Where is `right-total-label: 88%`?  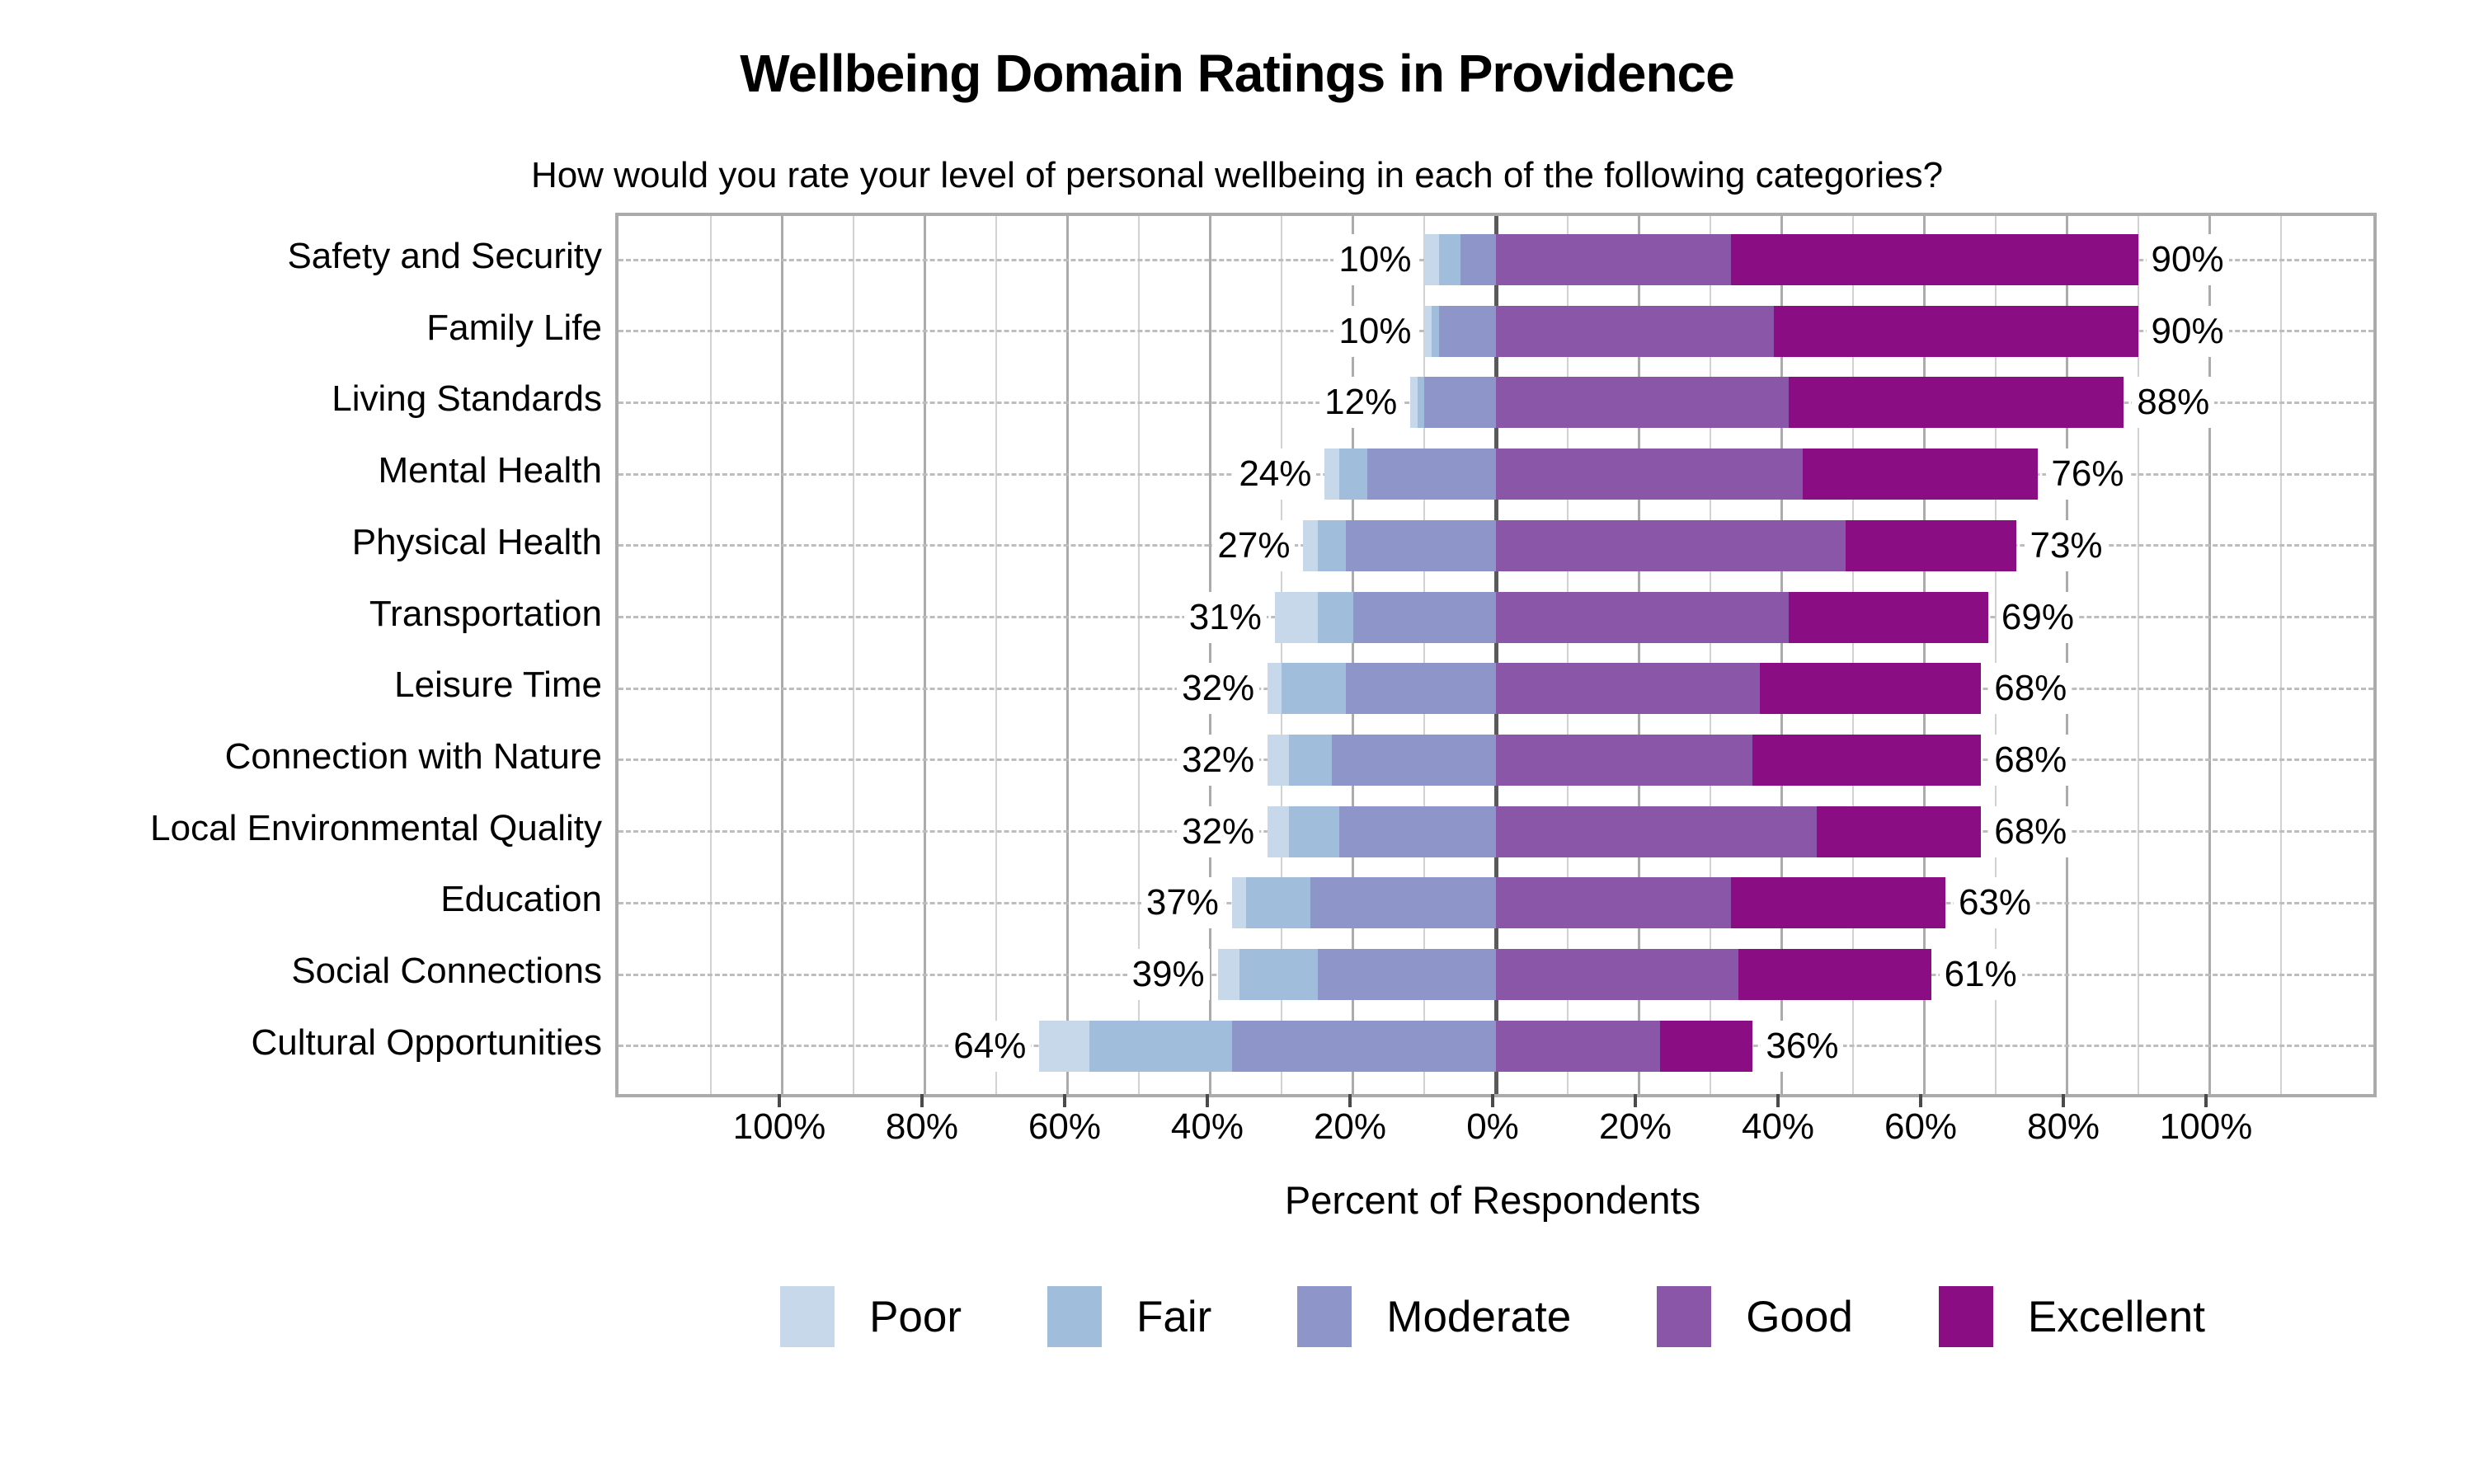
right-total-label: 88% is located at coordinates (2173, 403).